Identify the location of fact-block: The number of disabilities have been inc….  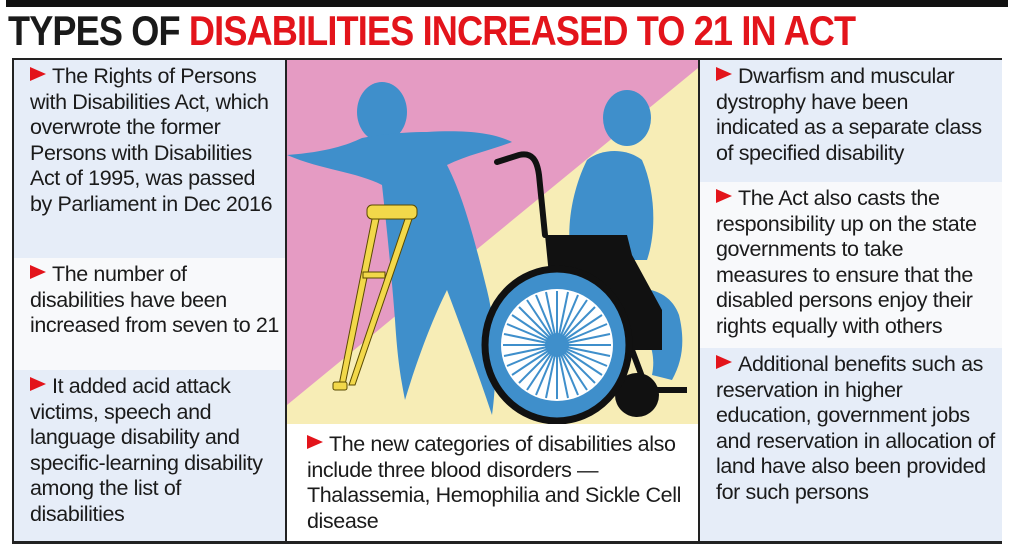
(149, 314).